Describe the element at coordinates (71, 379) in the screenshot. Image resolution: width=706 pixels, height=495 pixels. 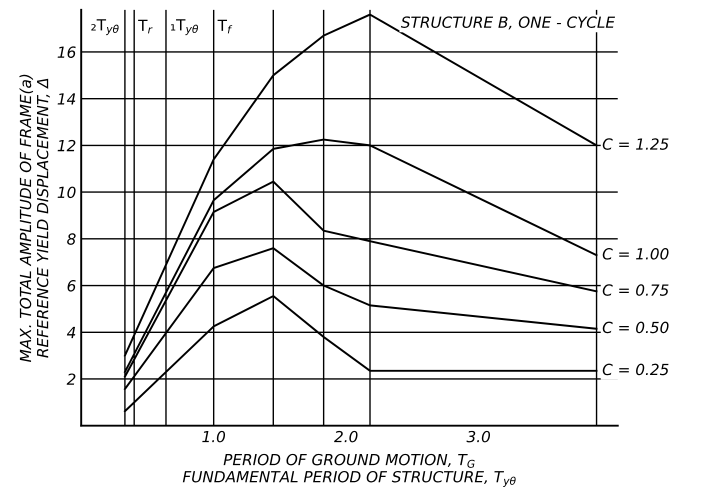
I see `y-tick-label: 2` at that location.